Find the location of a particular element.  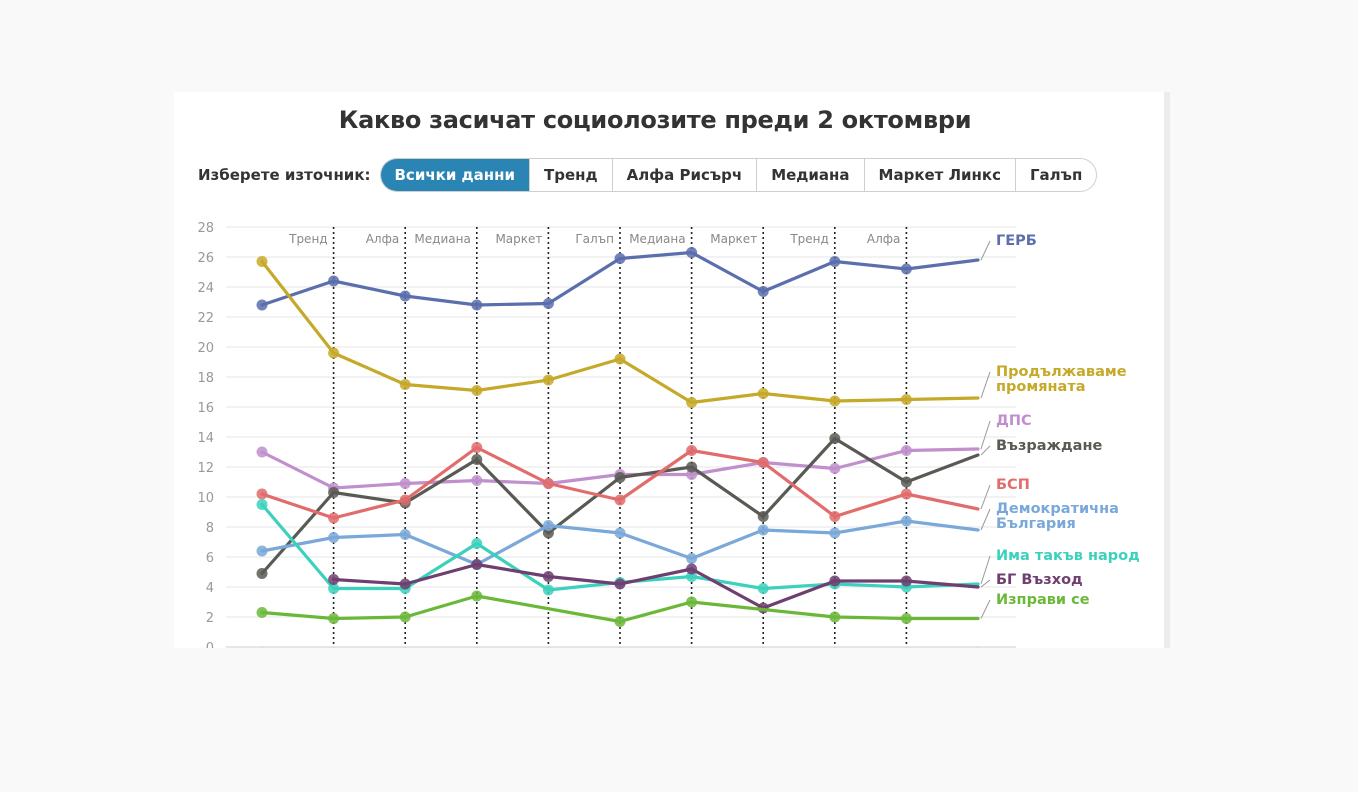

series-label: промяната is located at coordinates (1041, 387).